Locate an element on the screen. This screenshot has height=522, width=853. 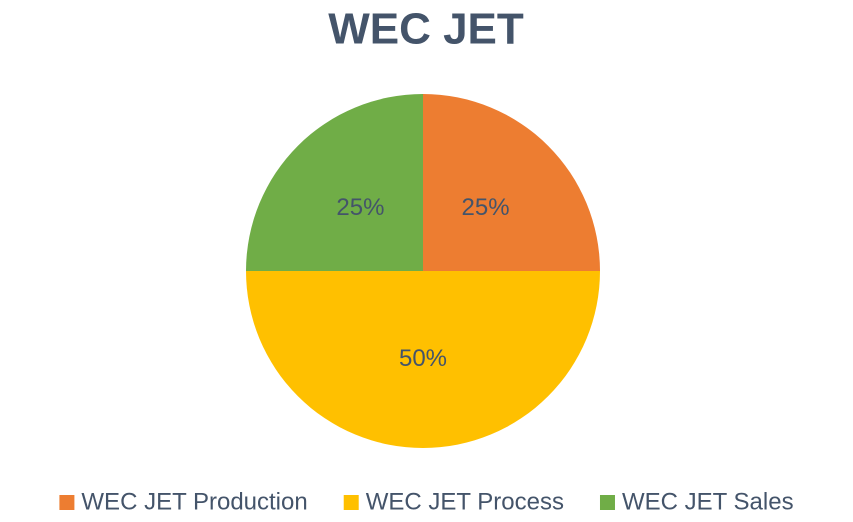
data-label: 50% is located at coordinates (423, 358).